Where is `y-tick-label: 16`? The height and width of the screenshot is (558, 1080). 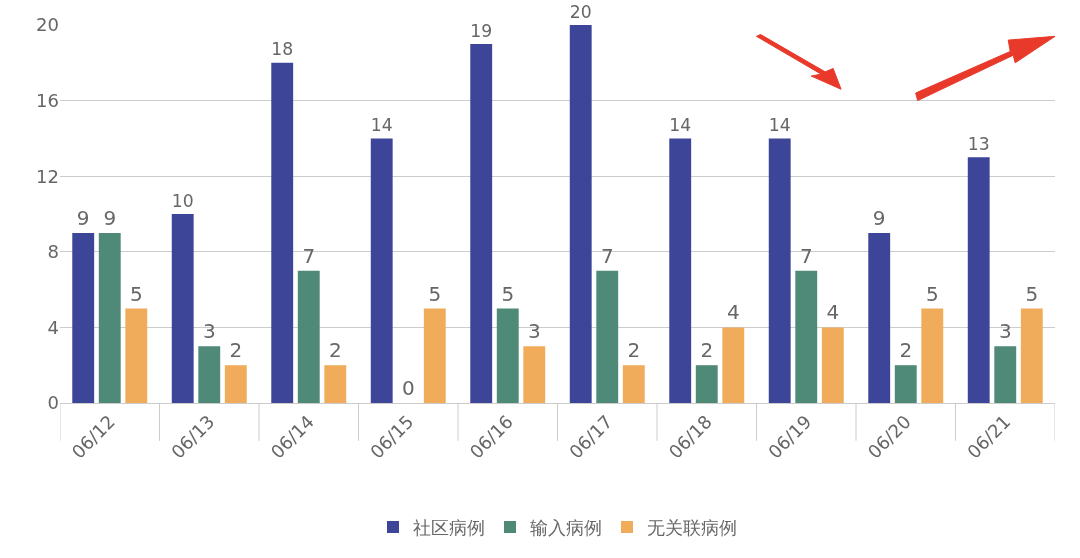 y-tick-label: 16 is located at coordinates (47, 100).